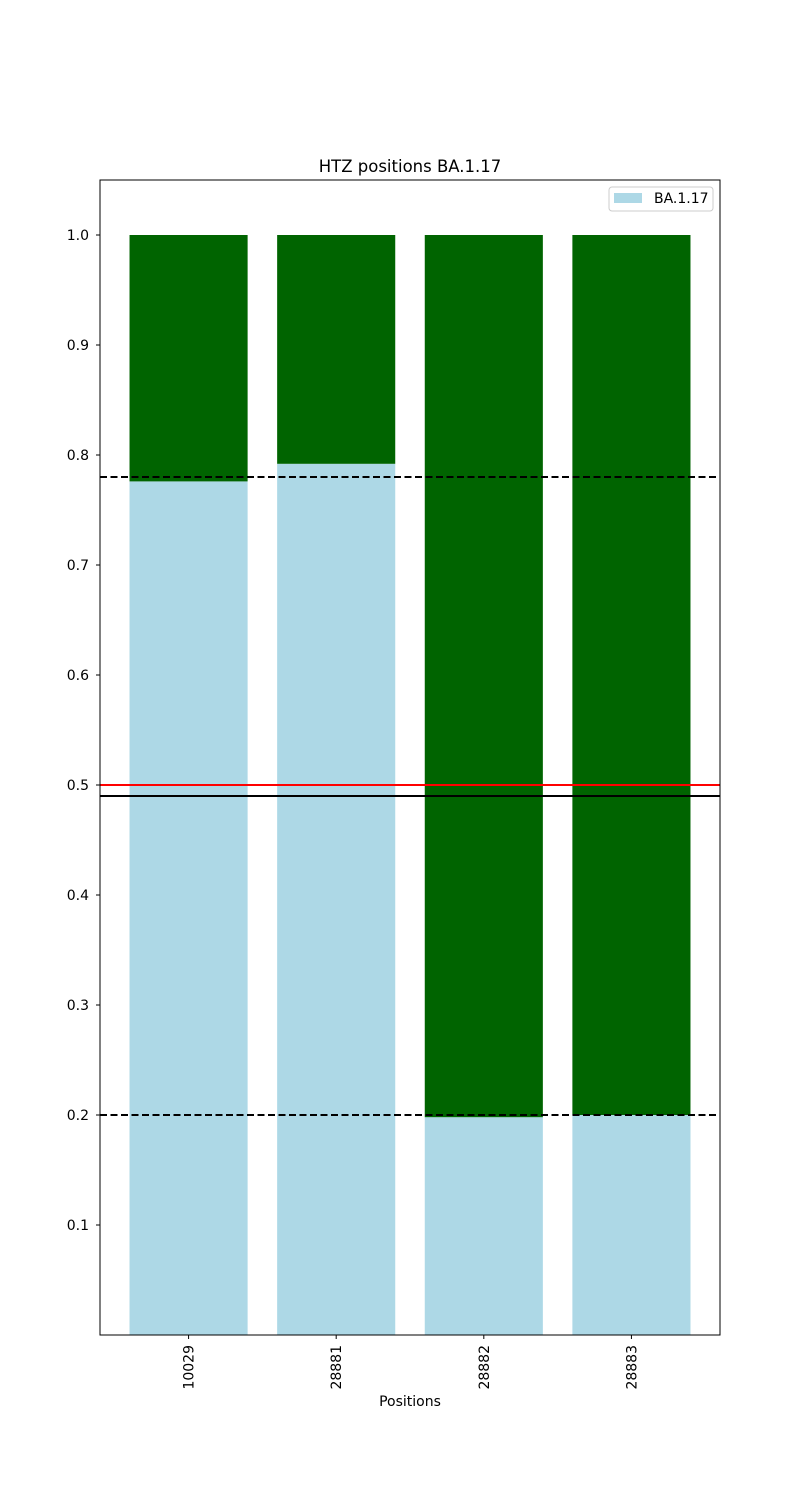 Image resolution: width=800 pixels, height=1500 pixels. Describe the element at coordinates (632, 1367) in the screenshot. I see `x-tick-label-28883: 28883` at that location.